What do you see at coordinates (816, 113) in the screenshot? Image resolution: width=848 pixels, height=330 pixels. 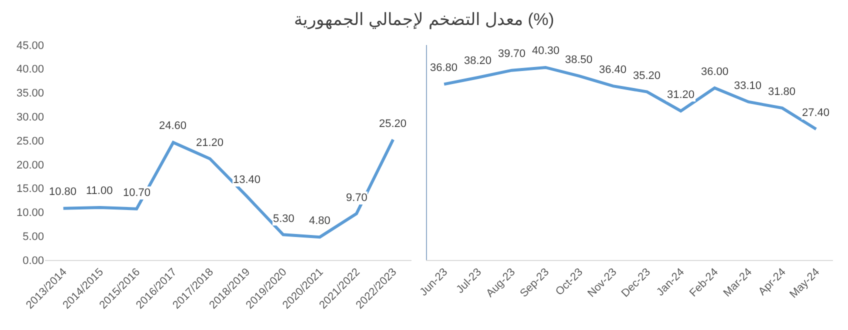 I see `data-label: 27.40` at bounding box center [816, 113].